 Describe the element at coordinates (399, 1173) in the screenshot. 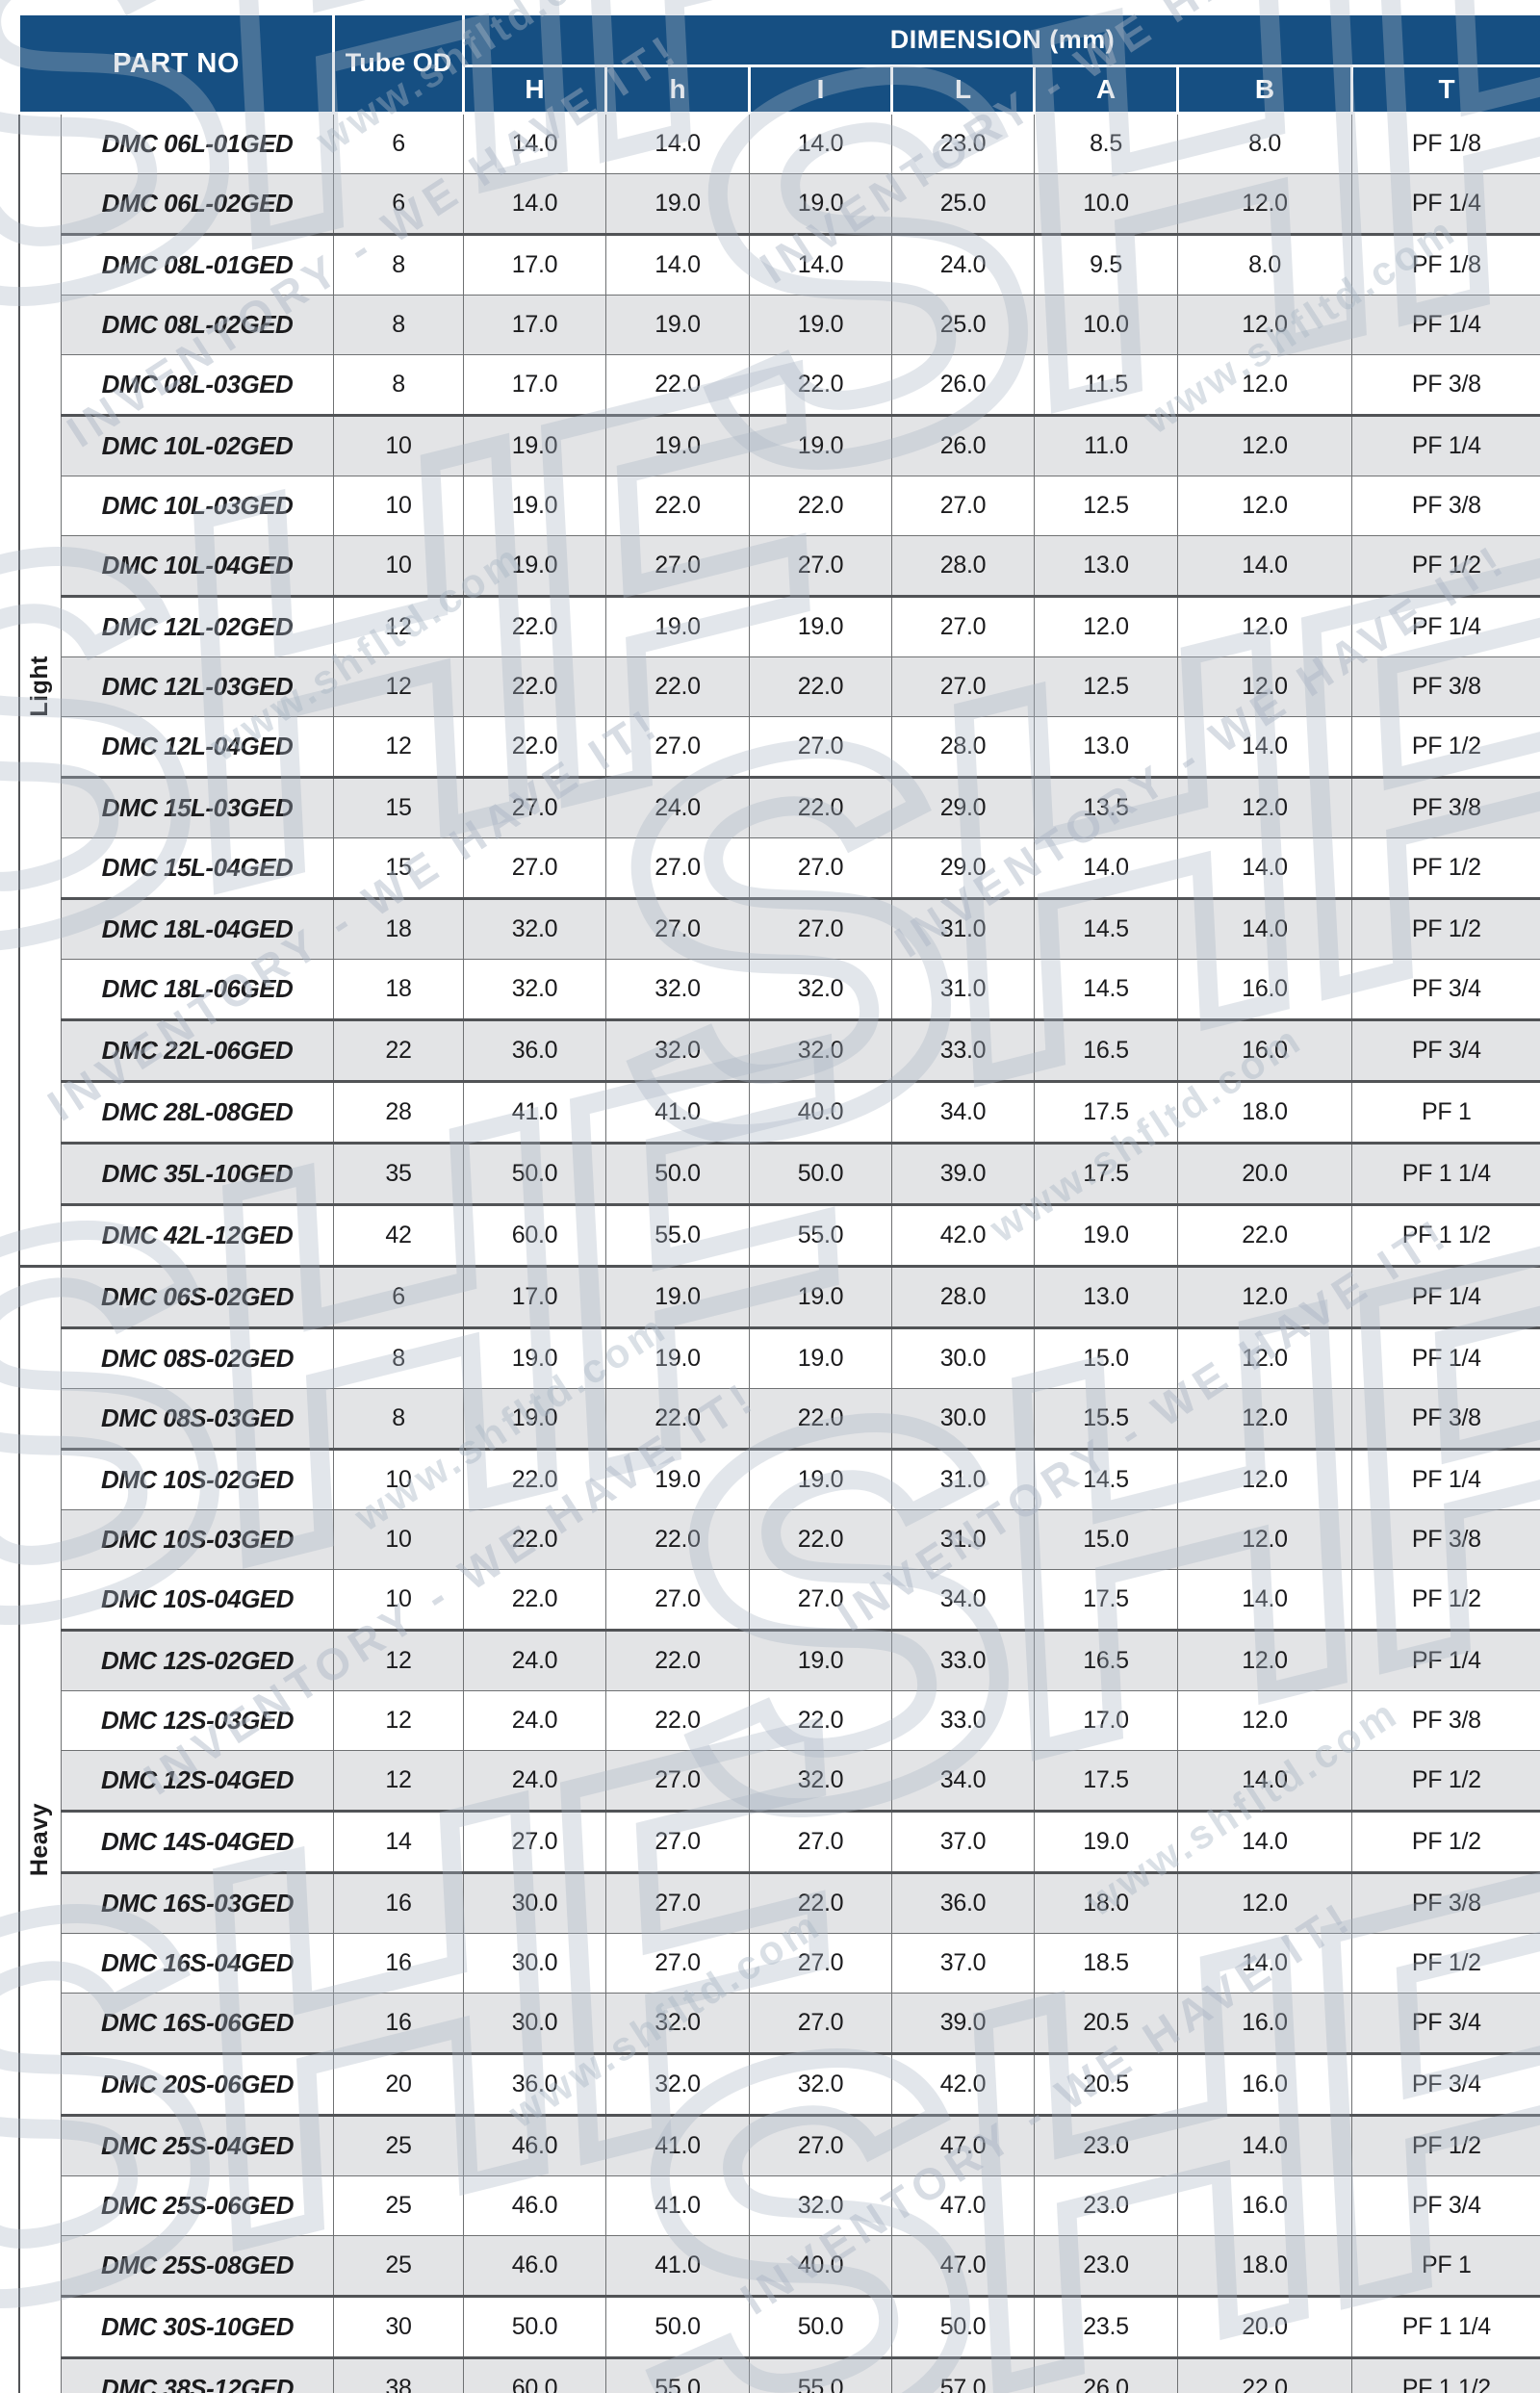

I see `cell-tube-od: 35` at that location.